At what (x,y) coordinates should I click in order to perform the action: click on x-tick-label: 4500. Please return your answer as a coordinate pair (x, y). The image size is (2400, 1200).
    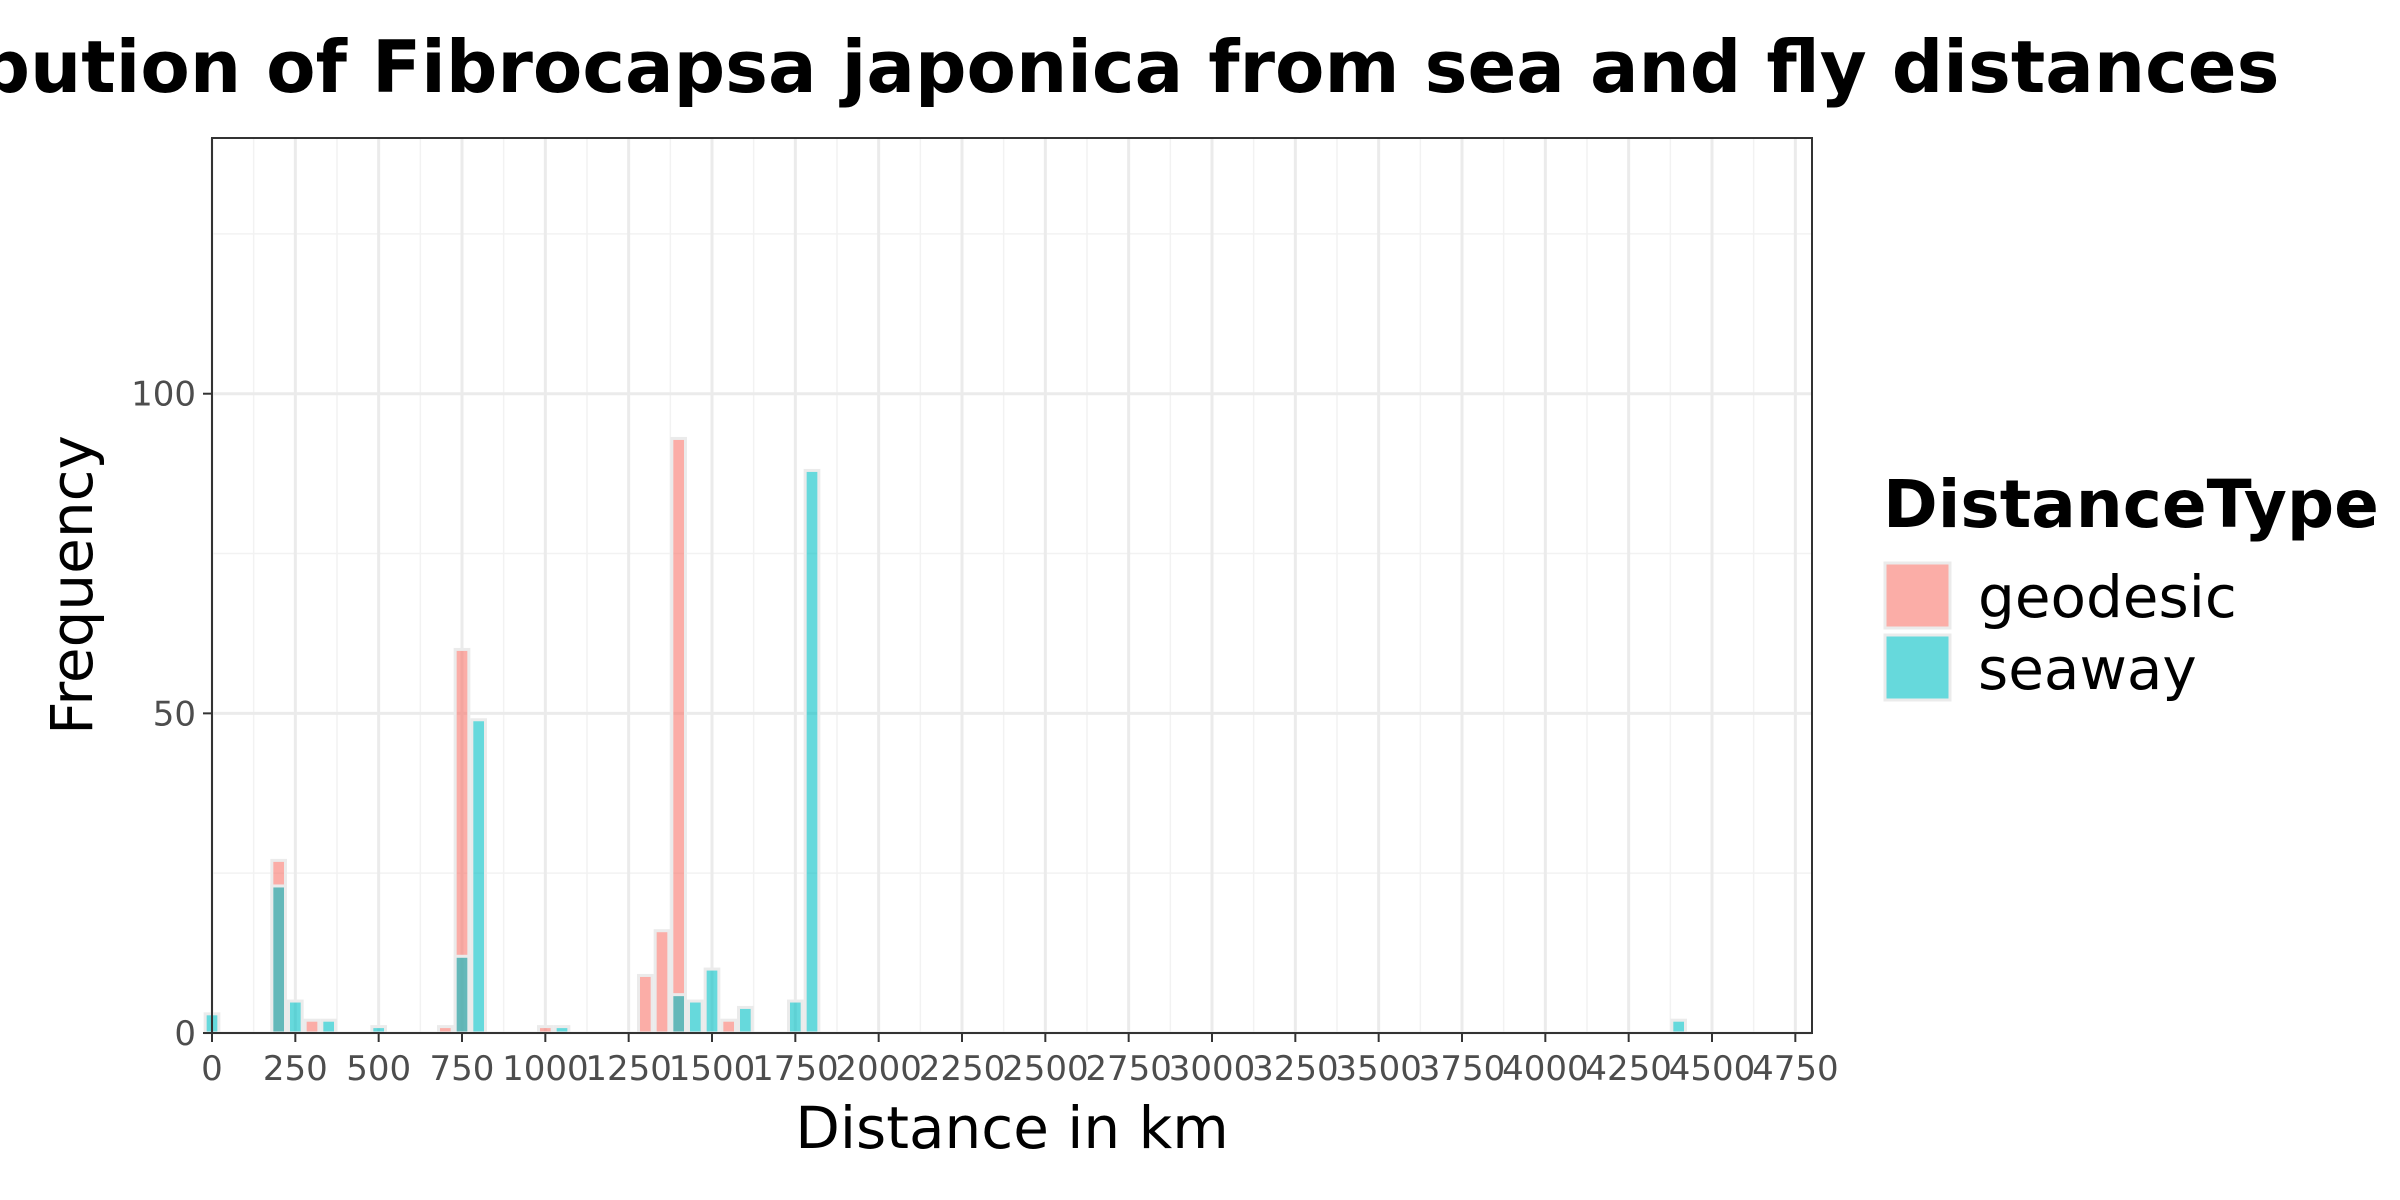
    Looking at the image, I should click on (1712, 1069).